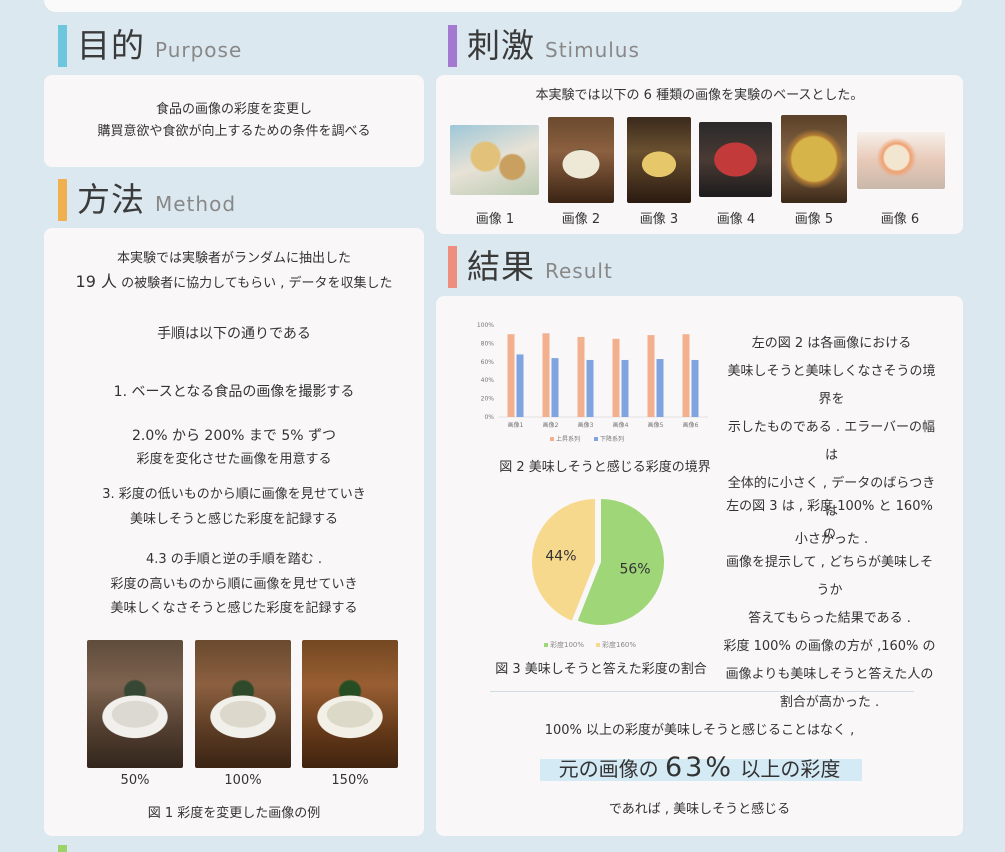 The image size is (1005, 852). Describe the element at coordinates (234, 813) in the screenshot. I see `fig1-caption: 図 1 彩度を変更した画像の例` at that location.